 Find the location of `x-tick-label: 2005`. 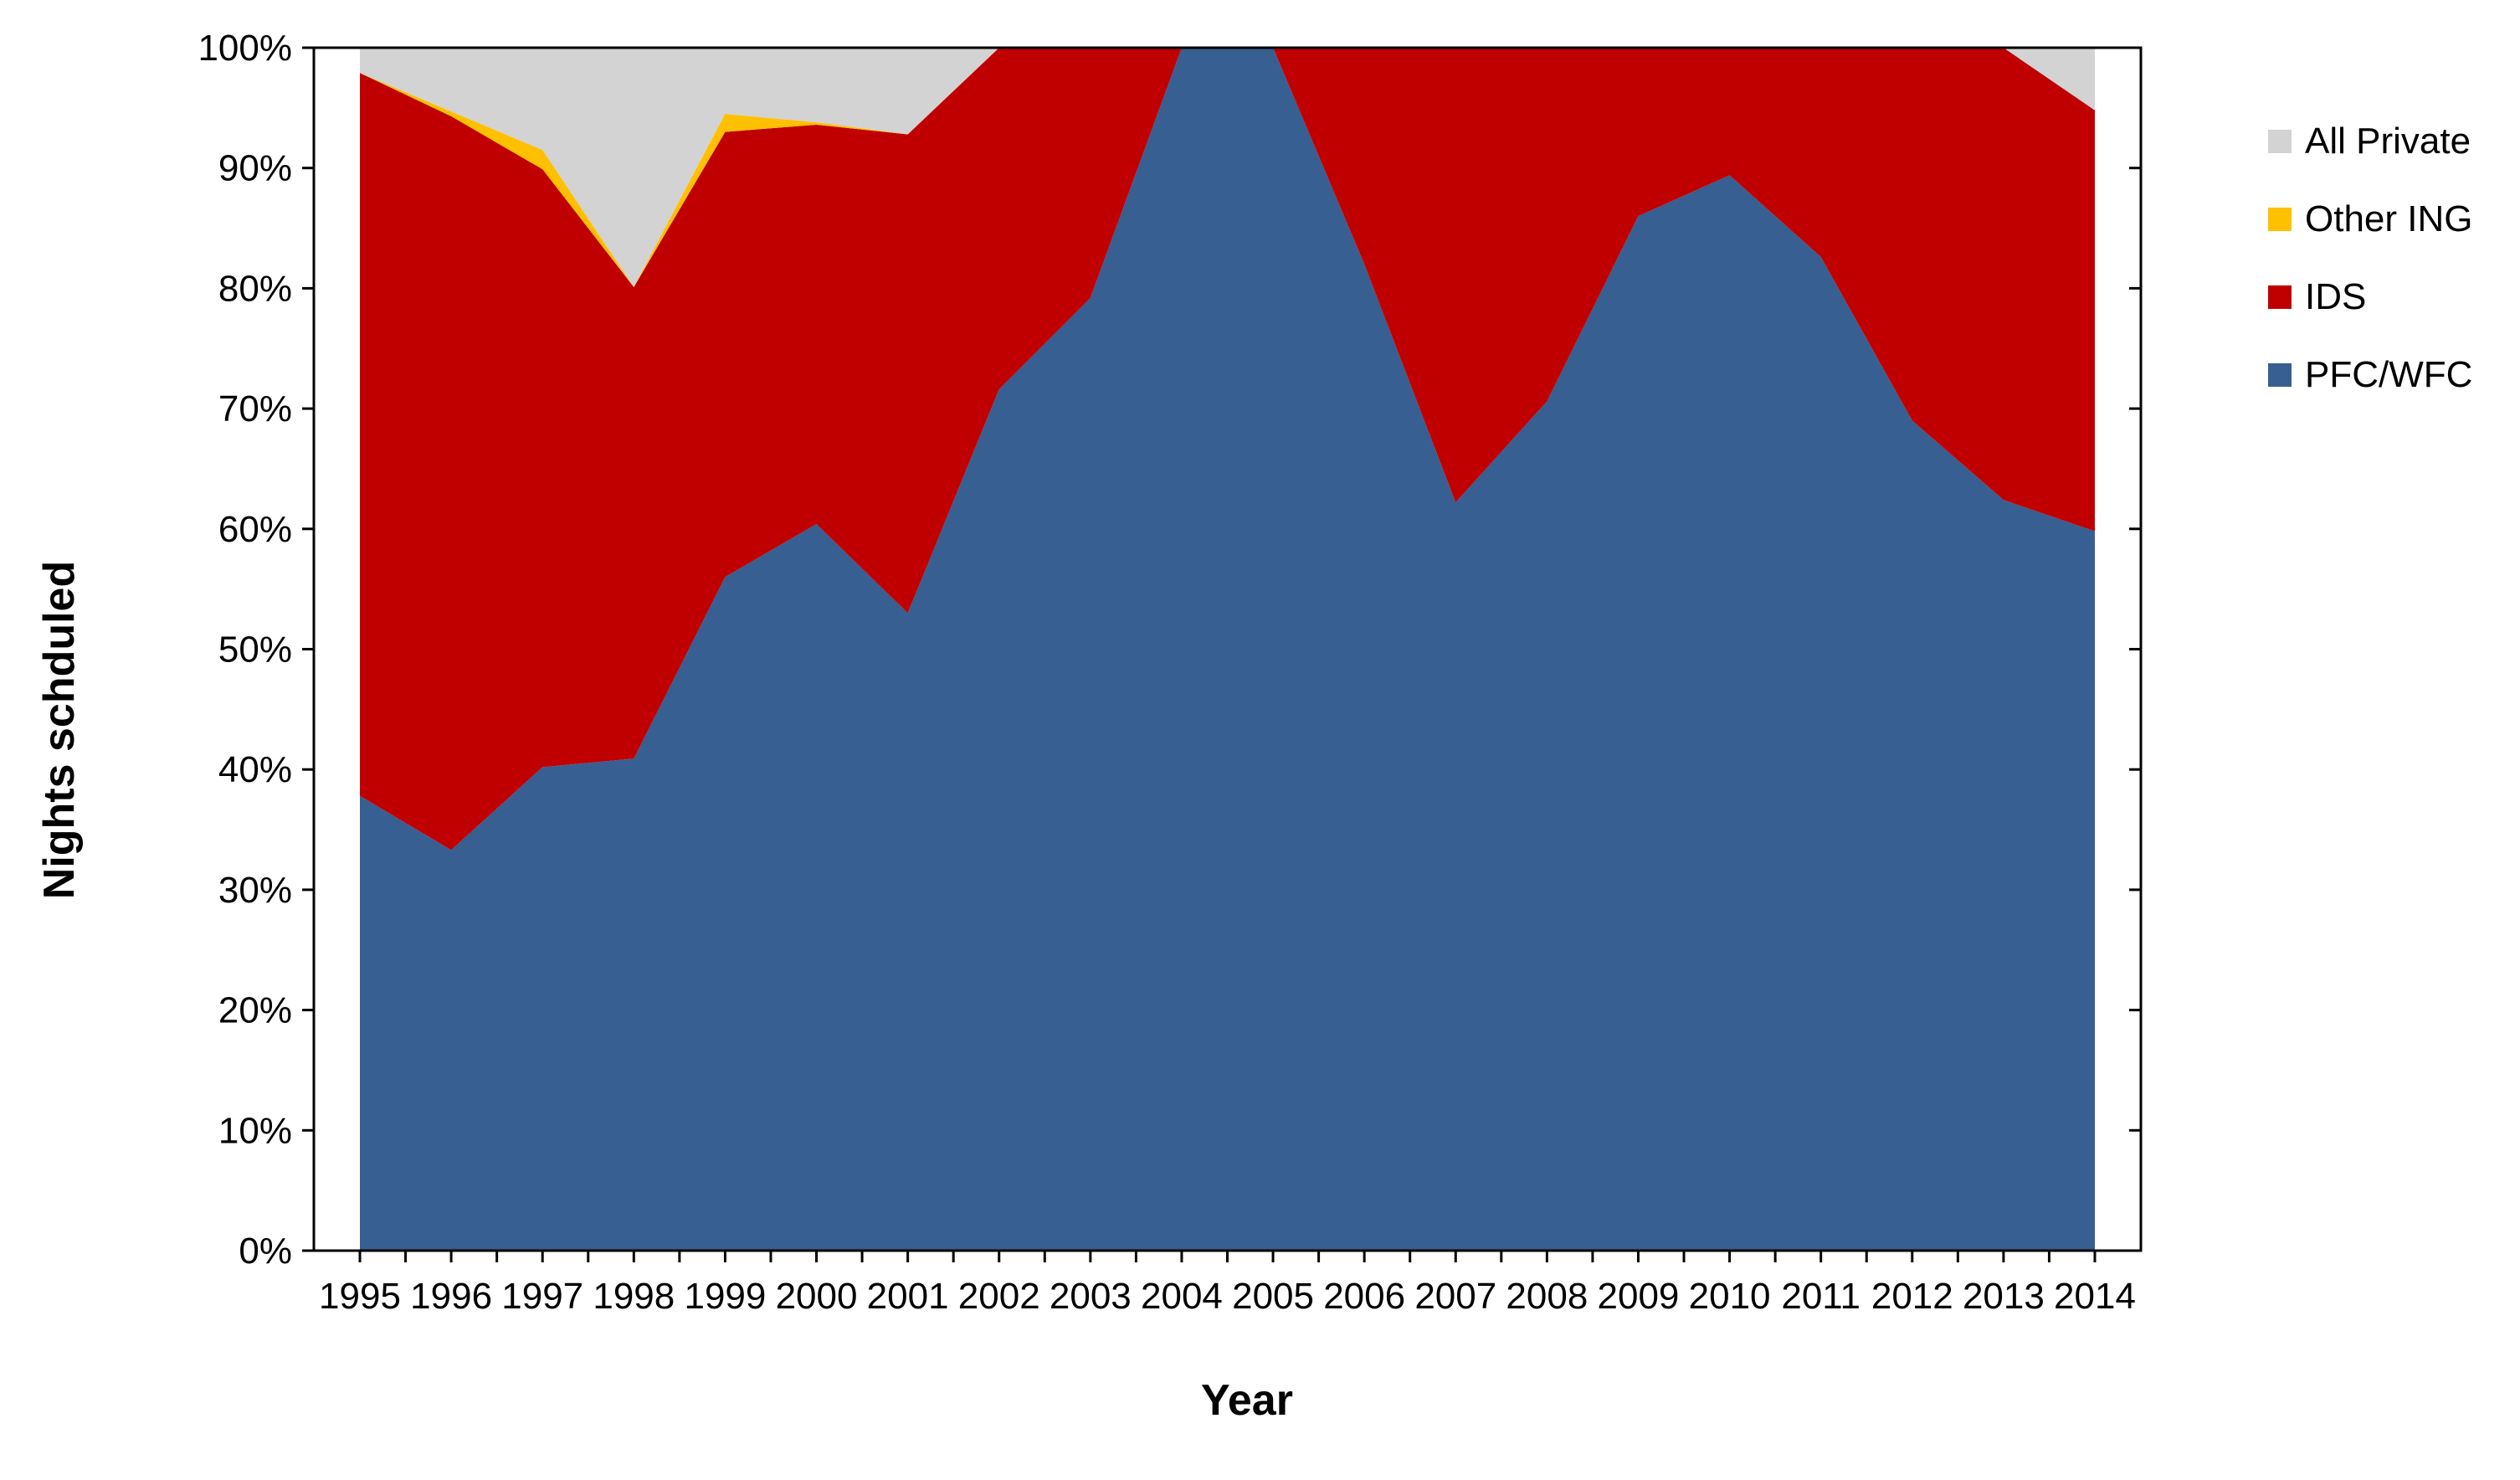

x-tick-label: 2005 is located at coordinates (1273, 1296).